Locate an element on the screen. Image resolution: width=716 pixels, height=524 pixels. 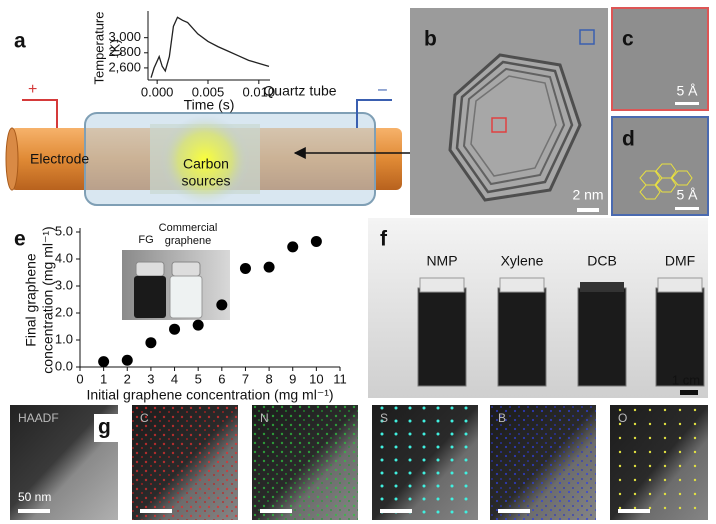
solvent-label: NMP is located at coordinates (441, 261).